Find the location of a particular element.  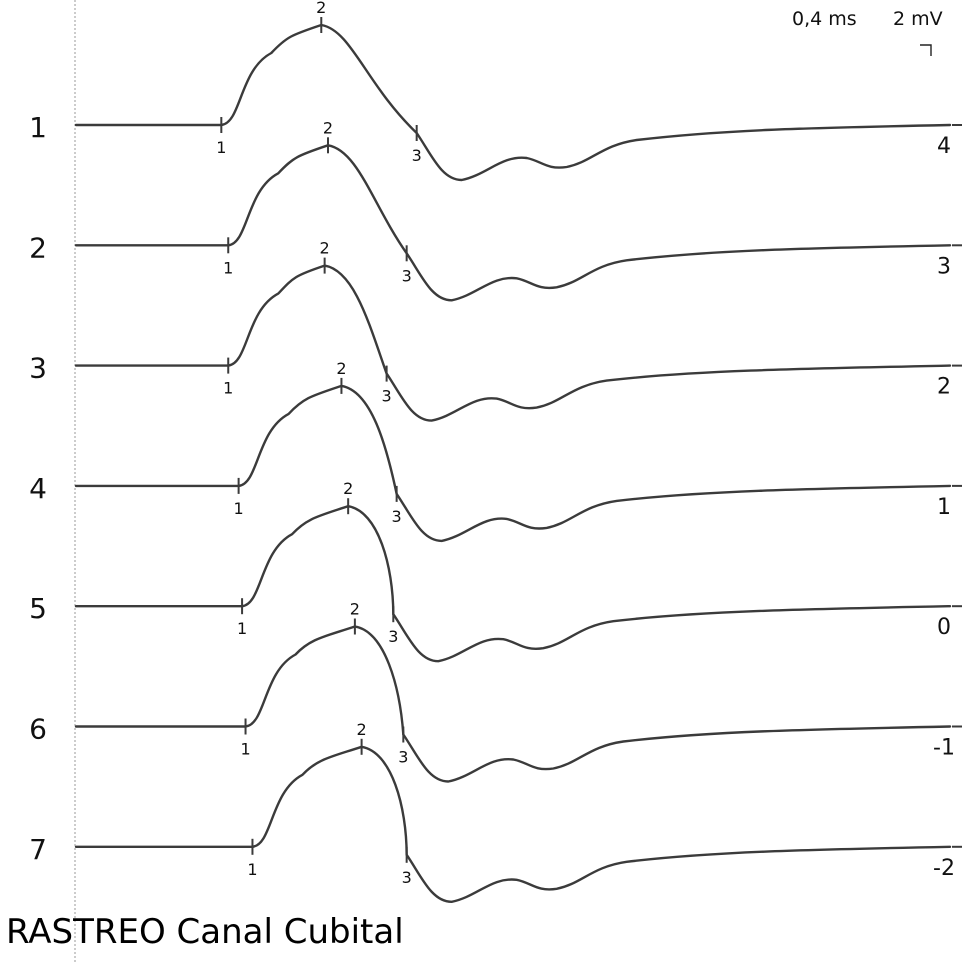

site-label: -2 is located at coordinates (944, 868).